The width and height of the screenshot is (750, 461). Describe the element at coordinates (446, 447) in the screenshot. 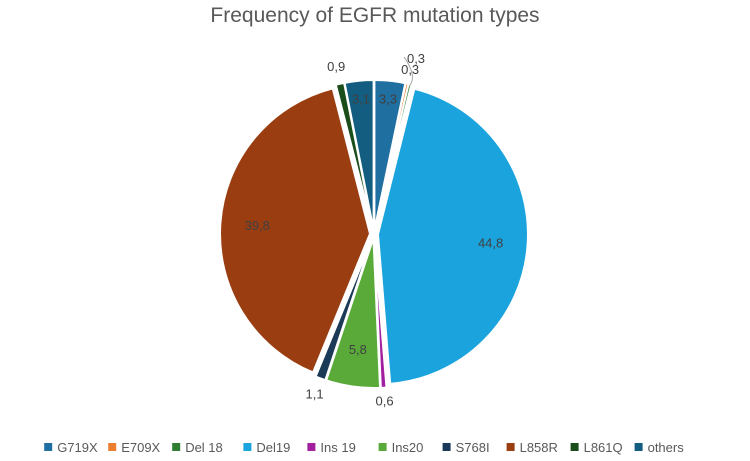

I see `legend-swatch-s768i` at that location.